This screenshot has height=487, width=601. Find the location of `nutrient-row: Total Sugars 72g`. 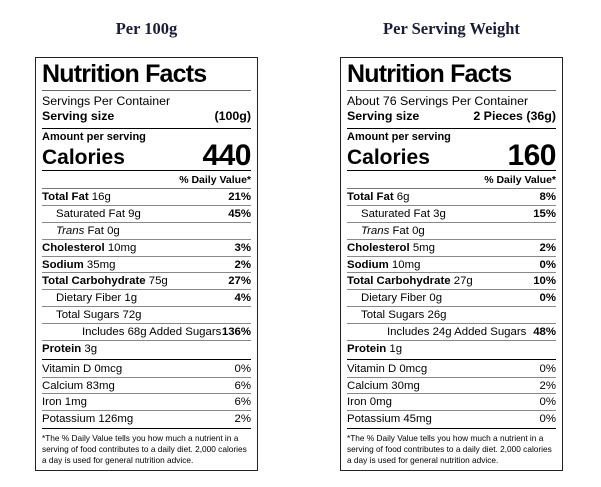

nutrient-row: Total Sugars 72g is located at coordinates (146, 315).